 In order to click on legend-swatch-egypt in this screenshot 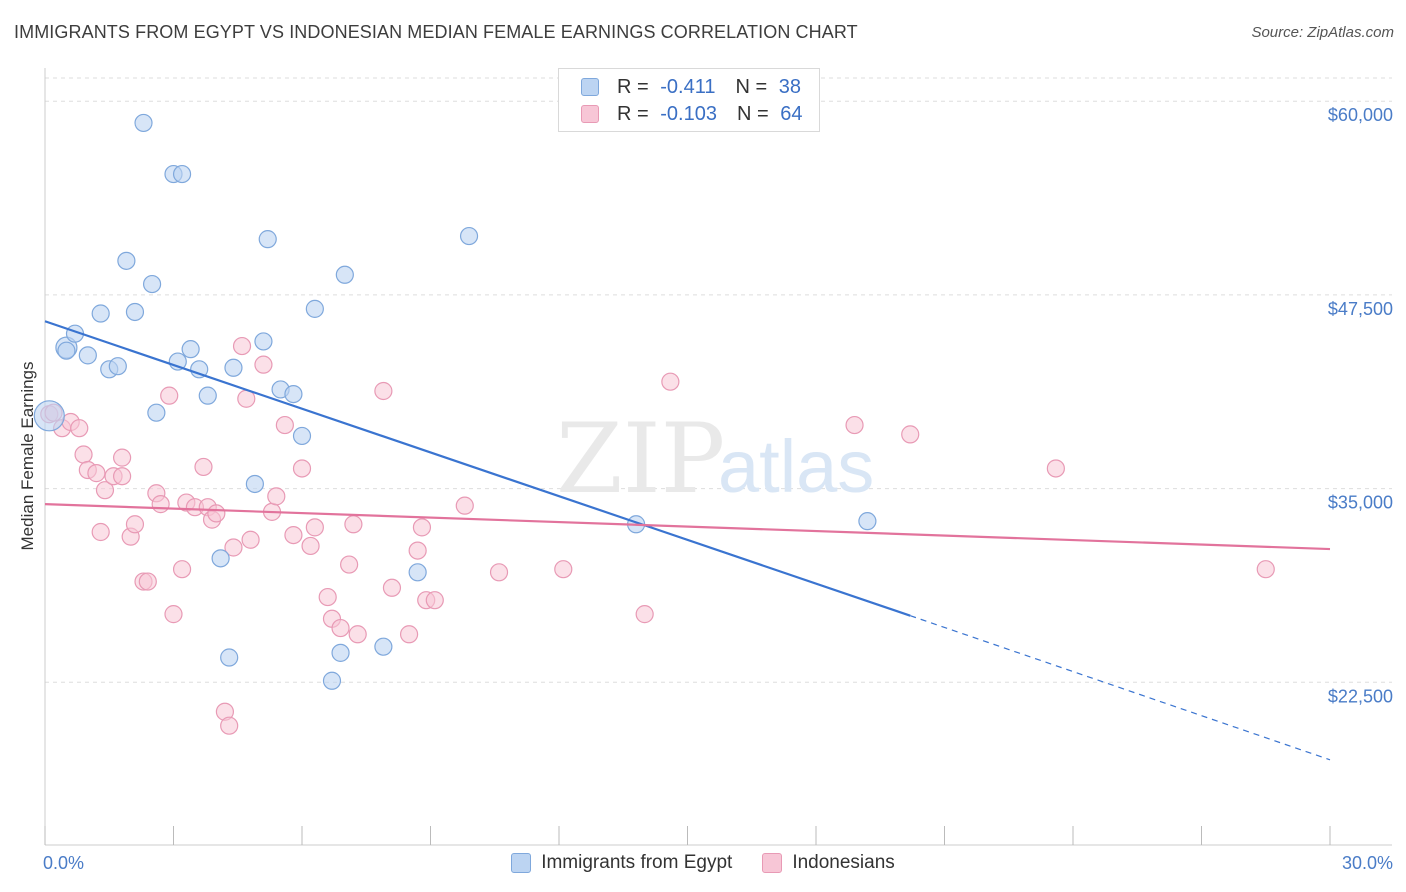, I will do `click(590, 87)`.